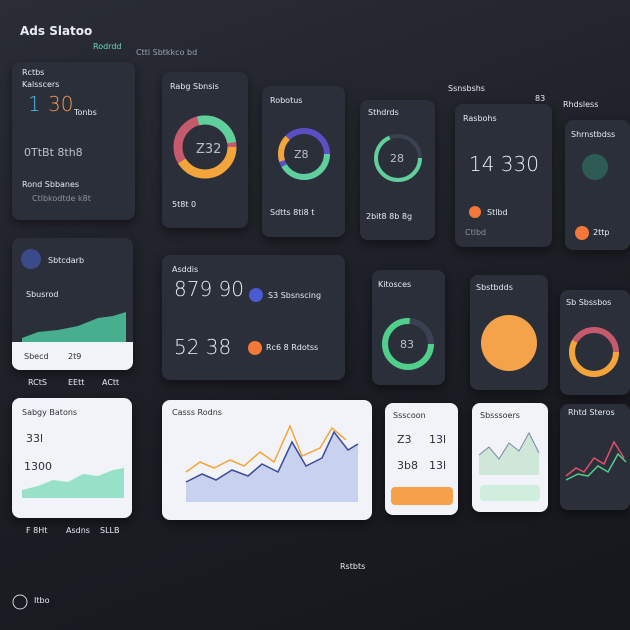 Image resolution: width=630 pixels, height=630 pixels. Describe the element at coordinates (480, 118) in the screenshot. I see `card-title: Rasbohs` at that location.